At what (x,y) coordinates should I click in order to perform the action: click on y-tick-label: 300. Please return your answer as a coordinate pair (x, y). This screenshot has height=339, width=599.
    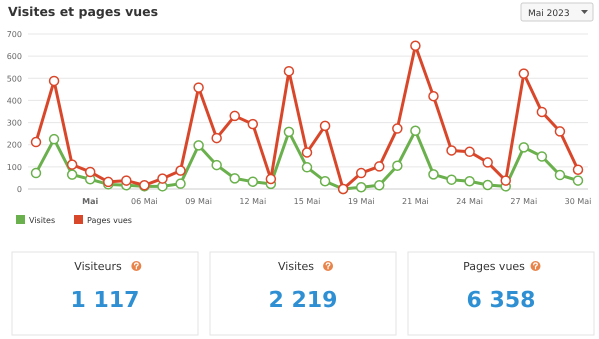
    Looking at the image, I should click on (14, 123).